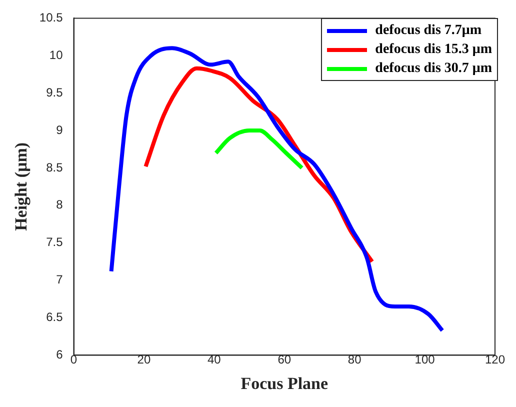 The height and width of the screenshot is (407, 516). What do you see at coordinates (495, 359) in the screenshot?
I see `x-tick-label: 120` at bounding box center [495, 359].